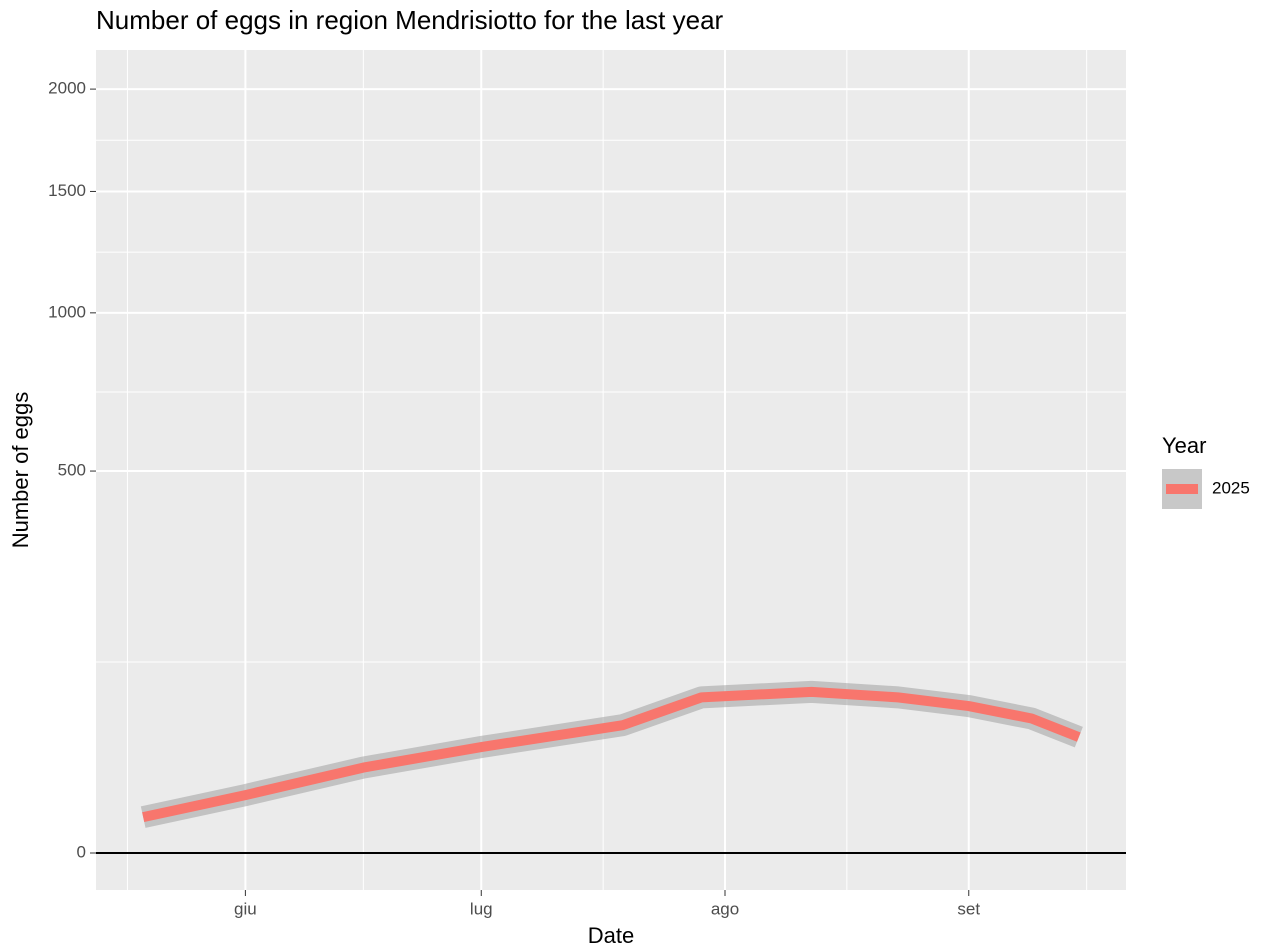 This screenshot has width=1271, height=951. Describe the element at coordinates (1184, 445) in the screenshot. I see `legend-title: Year` at that location.